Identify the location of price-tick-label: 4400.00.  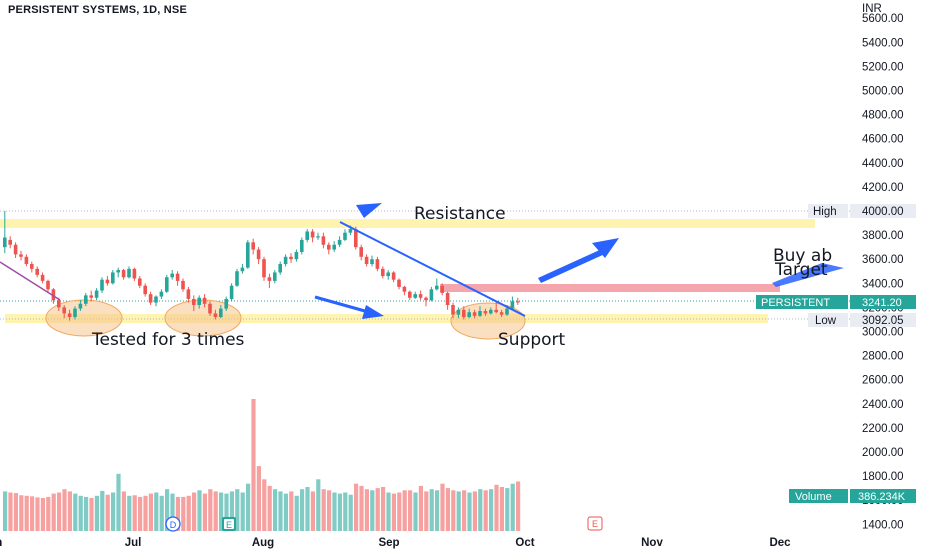
(883, 164).